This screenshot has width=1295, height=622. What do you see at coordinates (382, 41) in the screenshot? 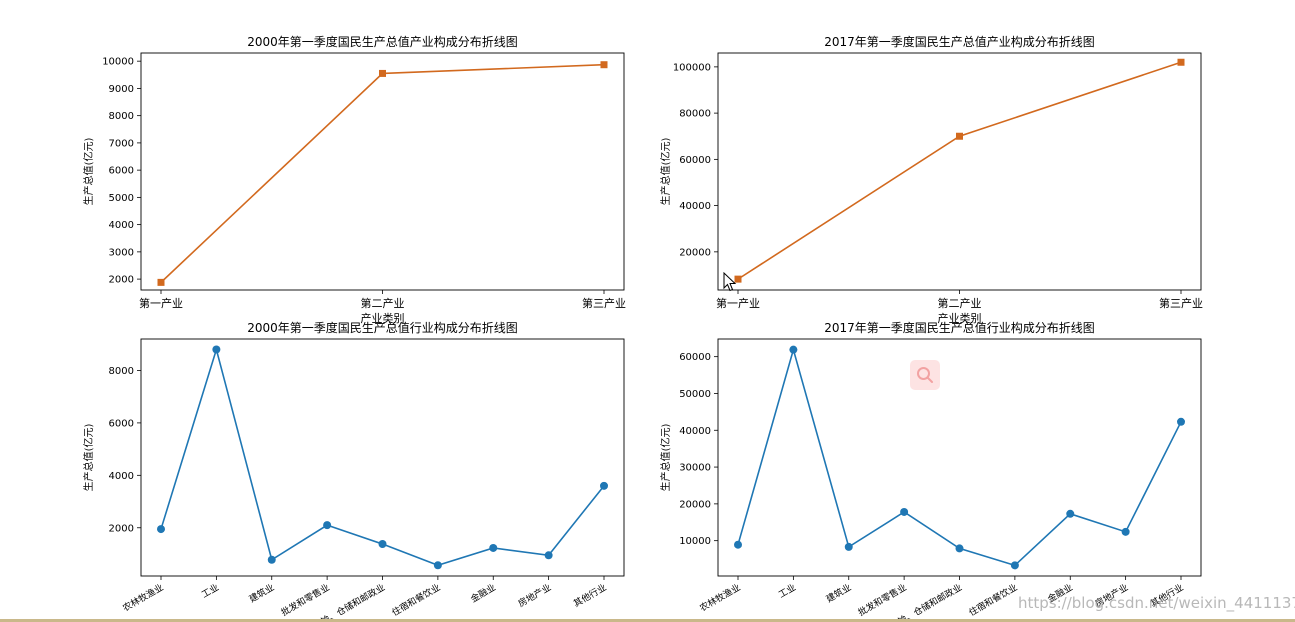
I see `chart-title: 2000年第一季度国民生产总值产业构成分布折线图` at bounding box center [382, 41].